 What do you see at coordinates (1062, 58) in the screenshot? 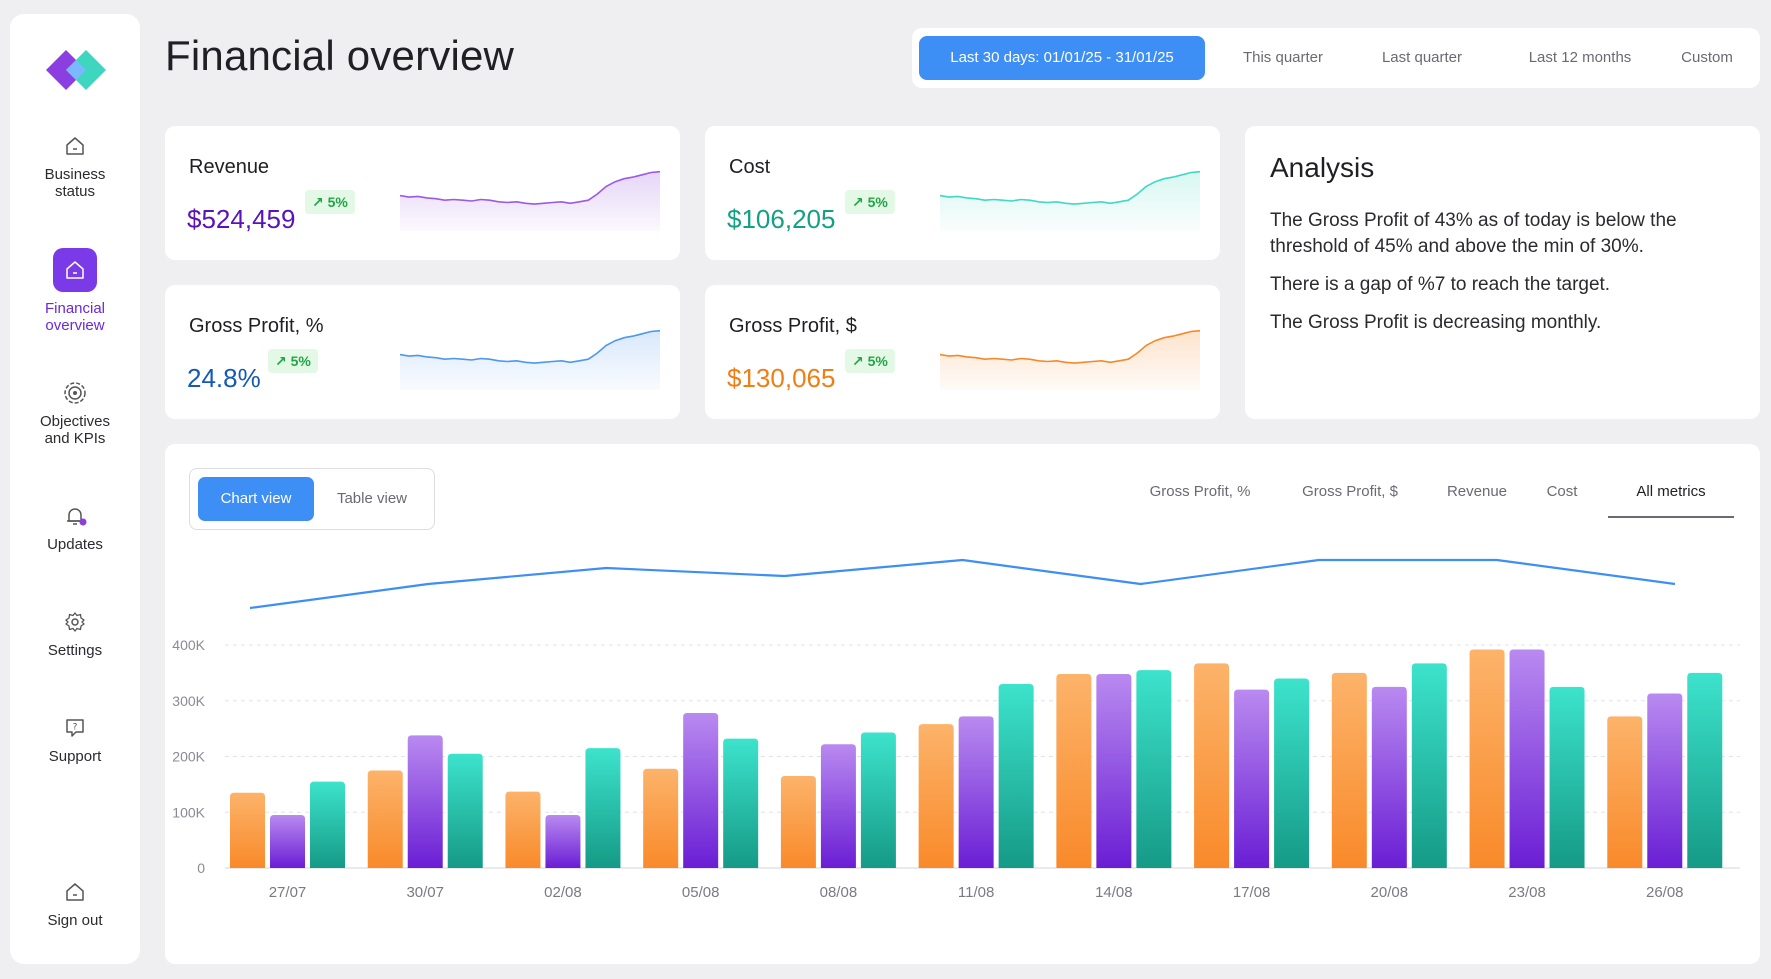
I see `date-option-last-30-days: Last 30 days: 01/01/25 - 31/01/25` at bounding box center [1062, 58].